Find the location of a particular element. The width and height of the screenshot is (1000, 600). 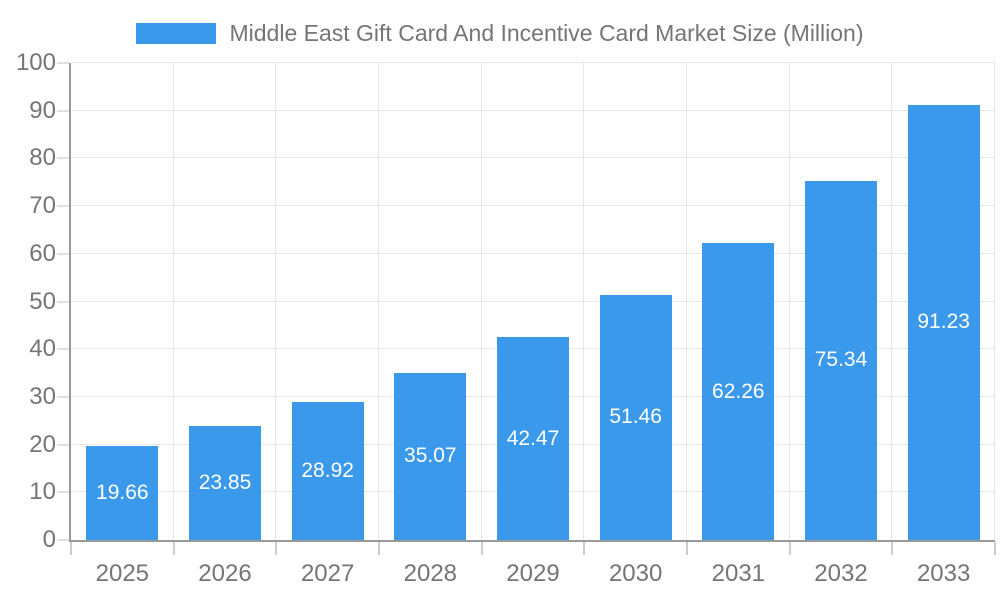

bar-value-label: 23.85 is located at coordinates (225, 483).